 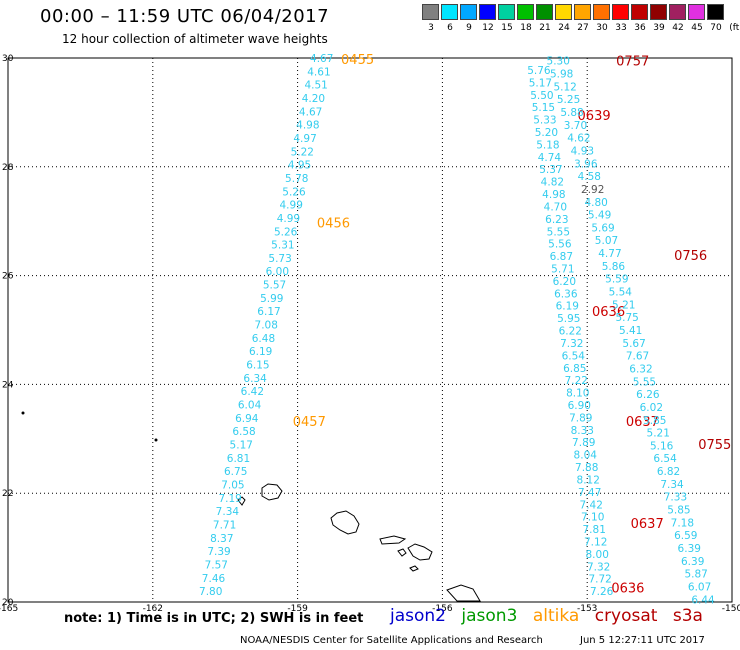 I want to click on longitude-tick-label: -150, so click(x=731, y=609).